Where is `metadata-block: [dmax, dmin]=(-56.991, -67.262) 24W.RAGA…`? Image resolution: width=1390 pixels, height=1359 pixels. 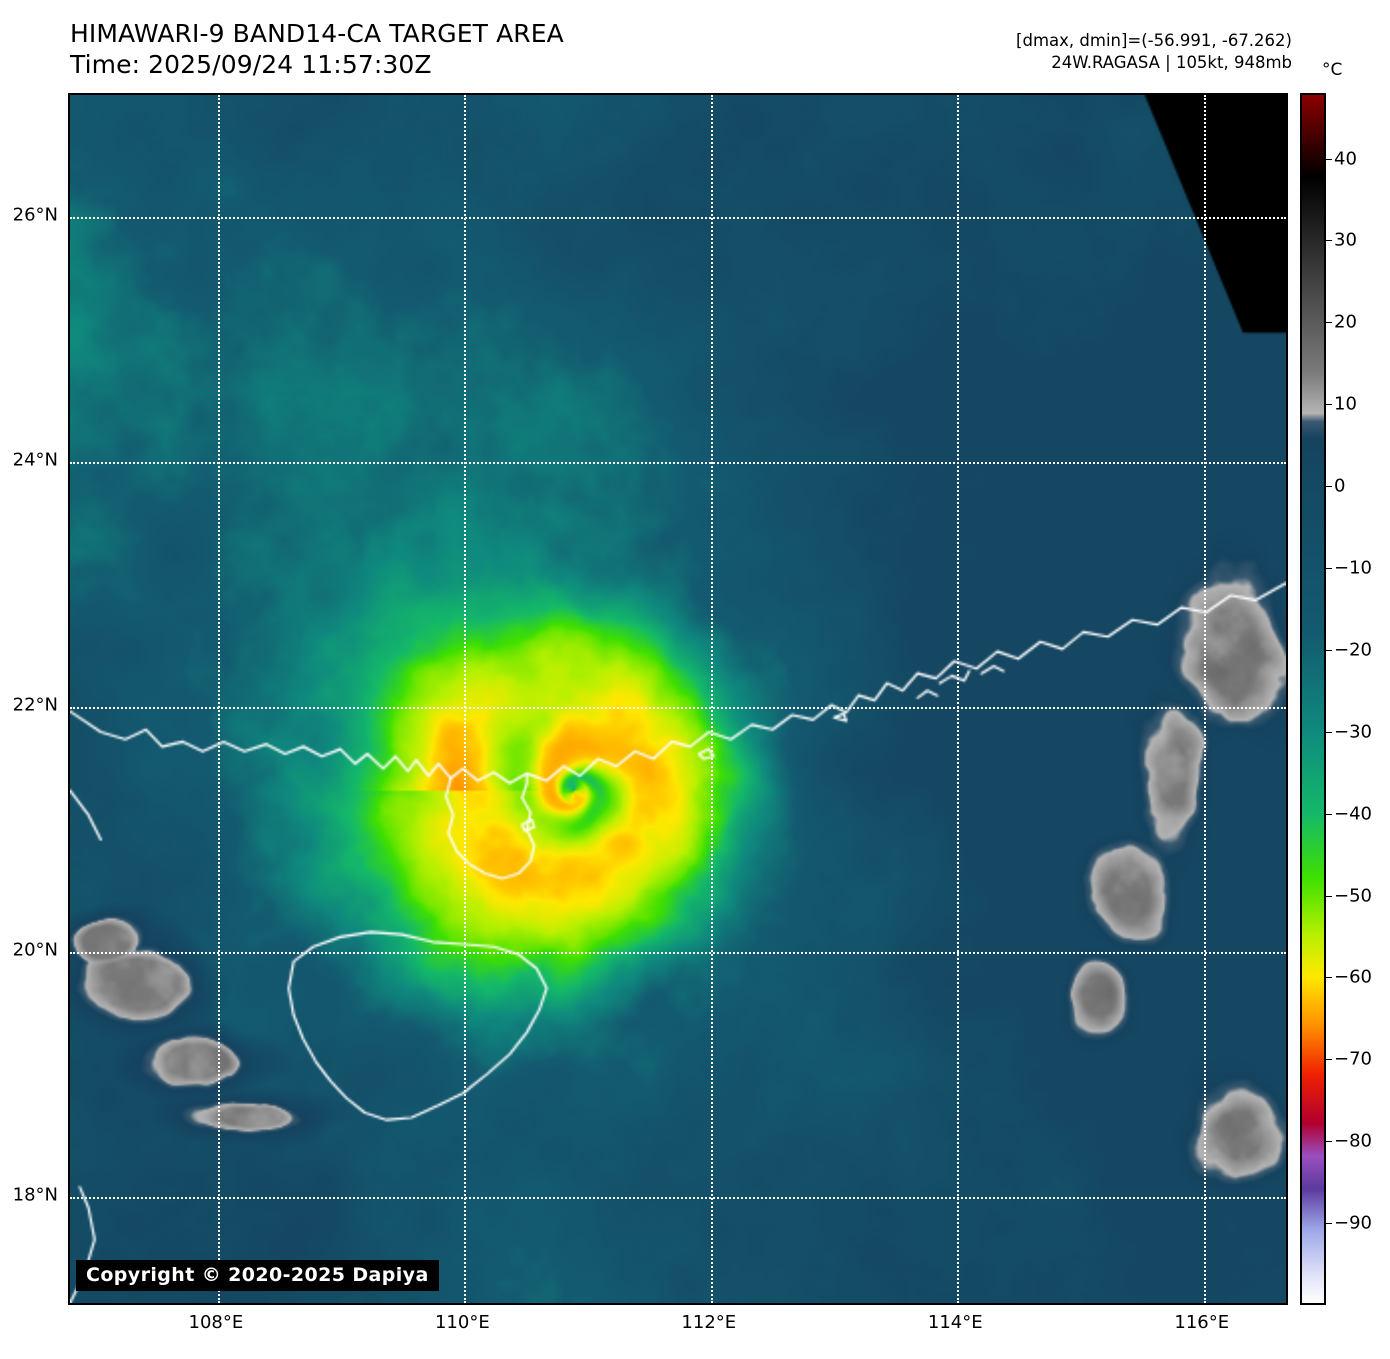 metadata-block: [dmax, dmin]=(-56.991, -67.262) 24W.RAGA… is located at coordinates (1154, 52).